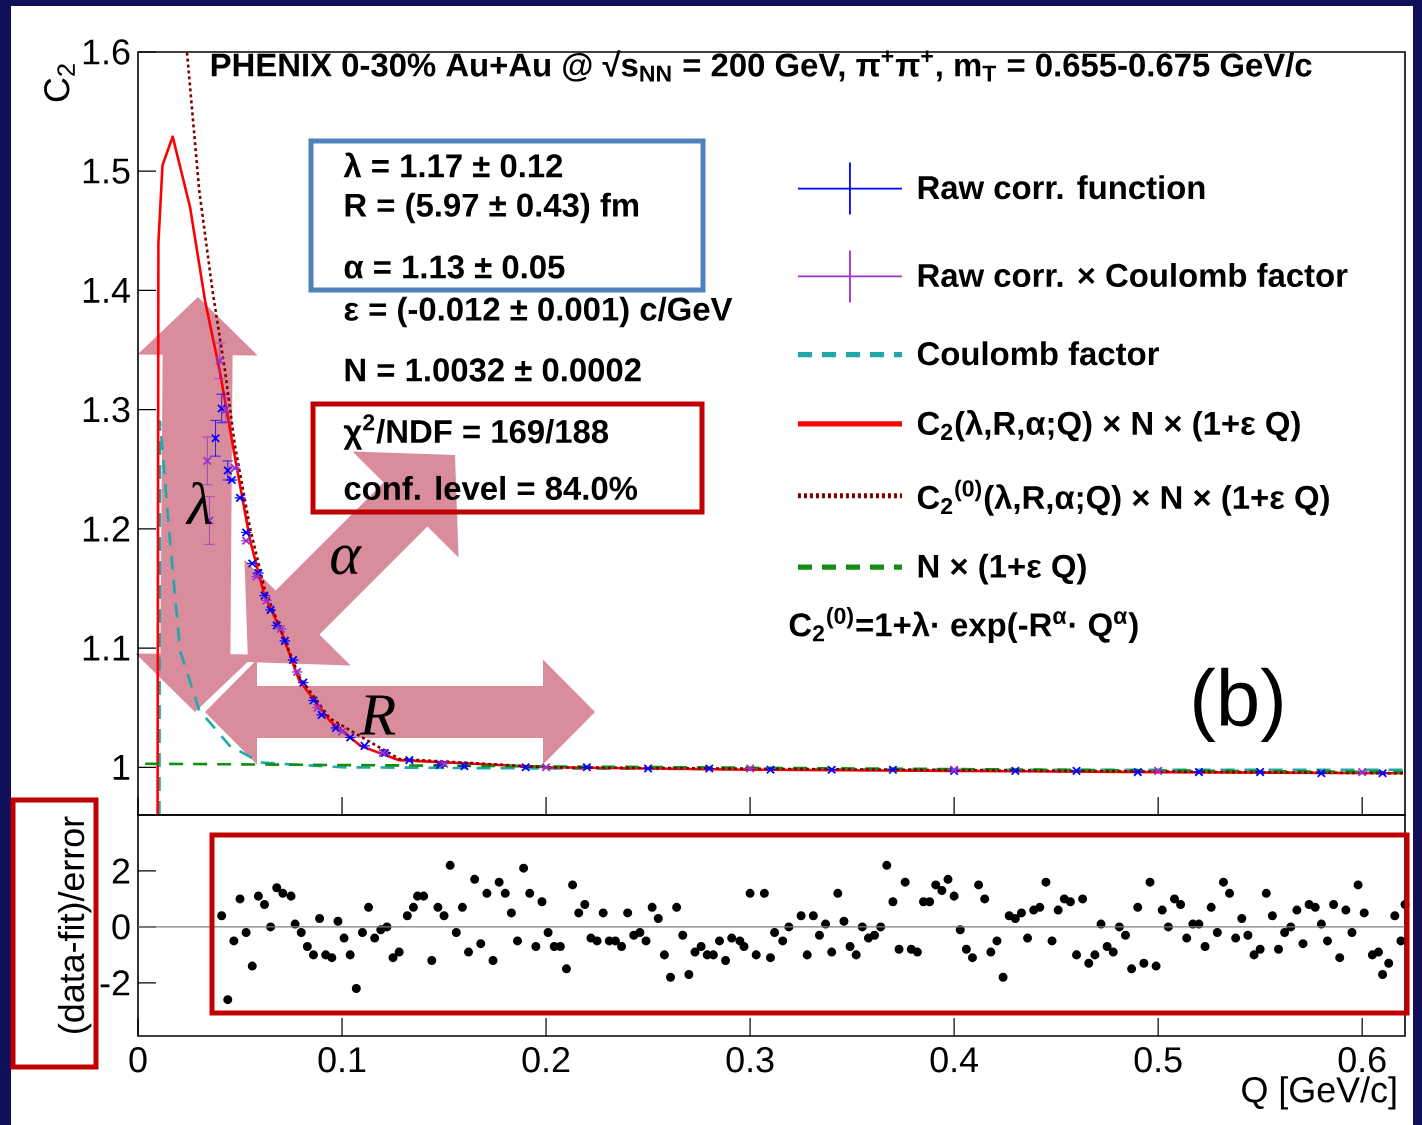 The image size is (1422, 1125). I want to click on x-tick-label: 0, so click(138, 1060).